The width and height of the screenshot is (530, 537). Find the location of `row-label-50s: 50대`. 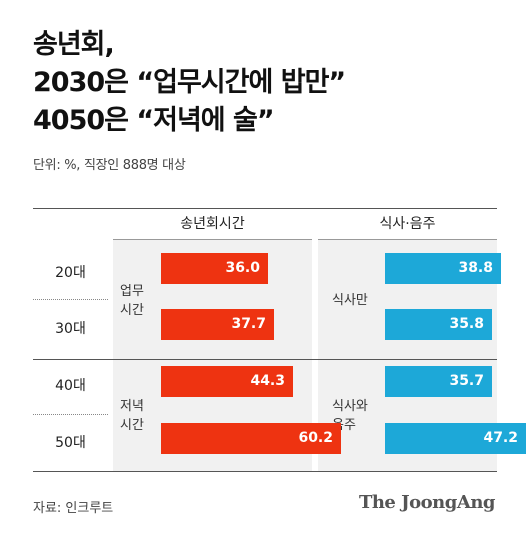

row-label-50s: 50대 is located at coordinates (70, 443).